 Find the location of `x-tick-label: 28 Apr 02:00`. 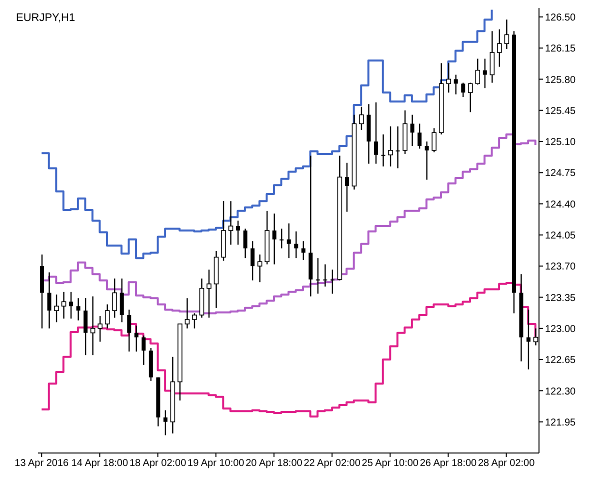

x-tick-label: 28 Apr 02:00 is located at coordinates (507, 464).